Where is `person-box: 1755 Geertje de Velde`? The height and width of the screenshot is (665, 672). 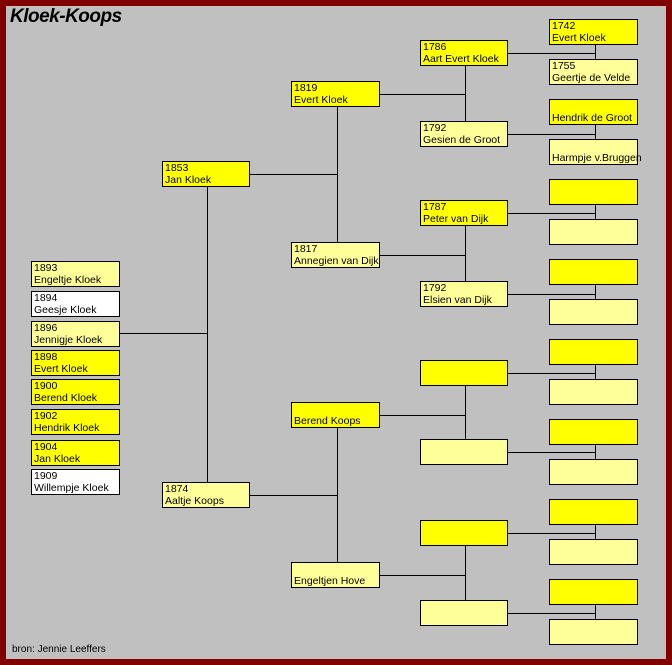 person-box: 1755 Geertje de Velde is located at coordinates (593, 72).